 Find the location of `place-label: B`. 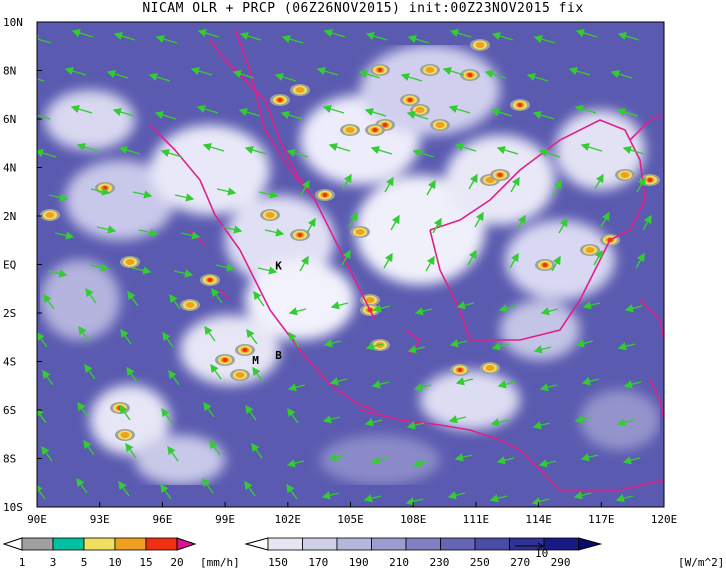

place-label: B is located at coordinates (278, 355).